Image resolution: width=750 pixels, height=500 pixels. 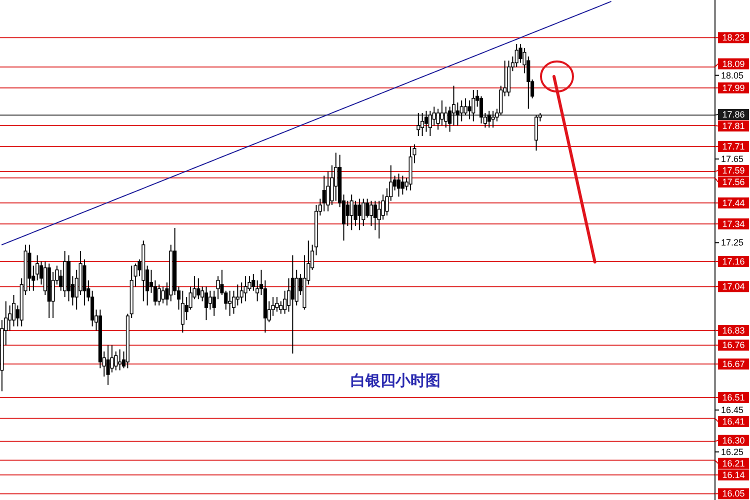 What do you see at coordinates (733, 440) in the screenshot?
I see `ref-line-label: 16.30` at bounding box center [733, 440].